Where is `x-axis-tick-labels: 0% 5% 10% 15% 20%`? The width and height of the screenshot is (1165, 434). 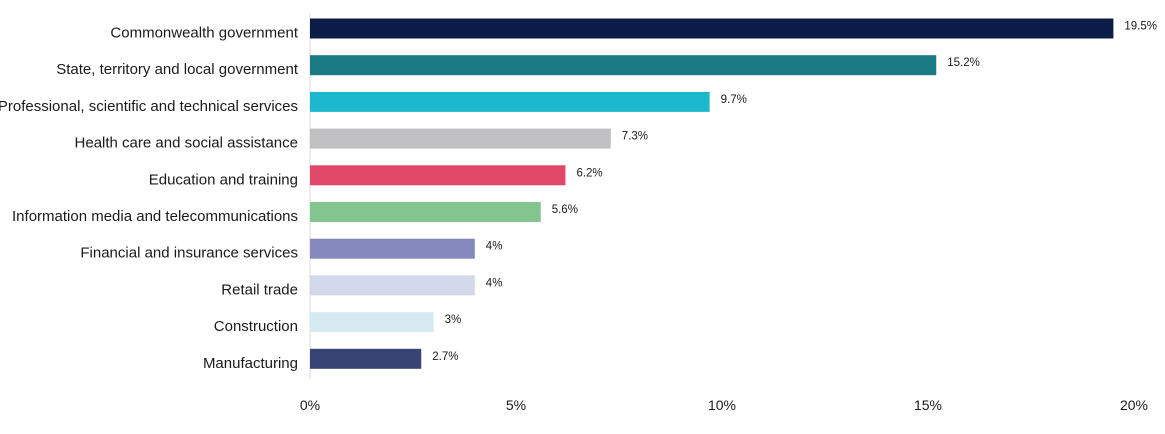
x-axis-tick-labels: 0% 5% 10% 15% 20% is located at coordinates (724, 405).